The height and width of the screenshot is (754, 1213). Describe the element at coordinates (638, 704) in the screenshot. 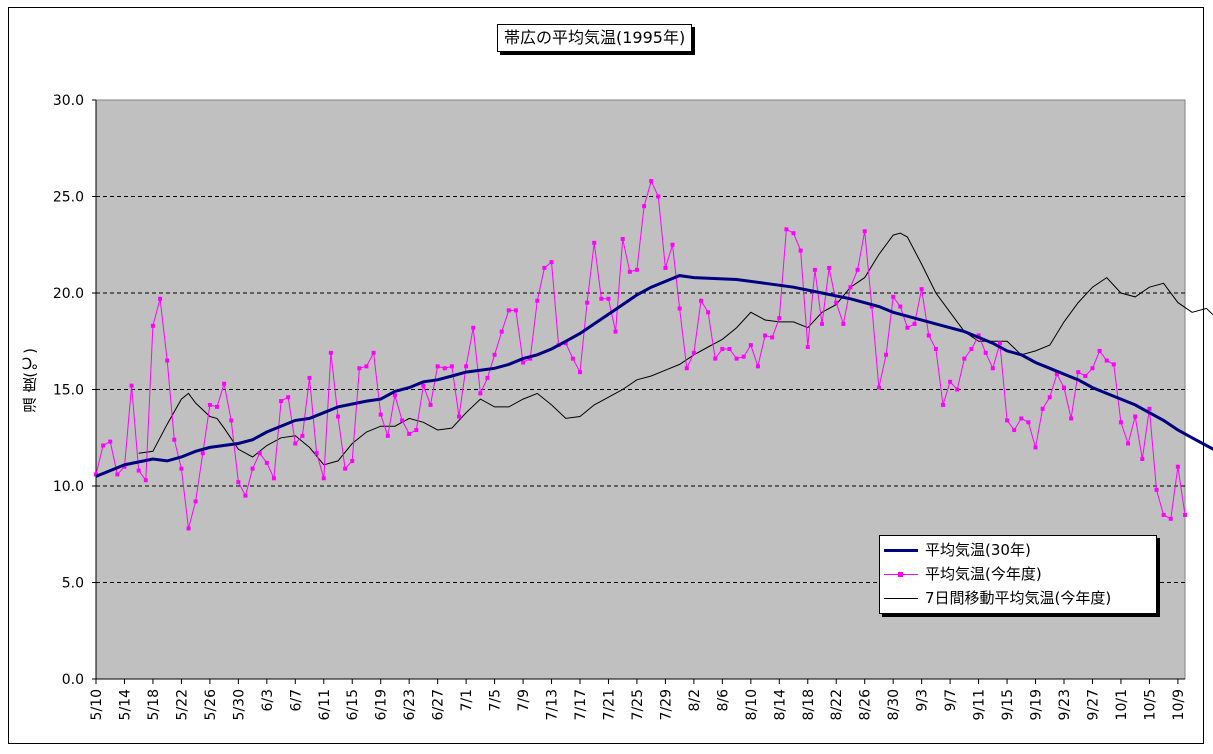

I see `x-tick-label: 7/25` at that location.